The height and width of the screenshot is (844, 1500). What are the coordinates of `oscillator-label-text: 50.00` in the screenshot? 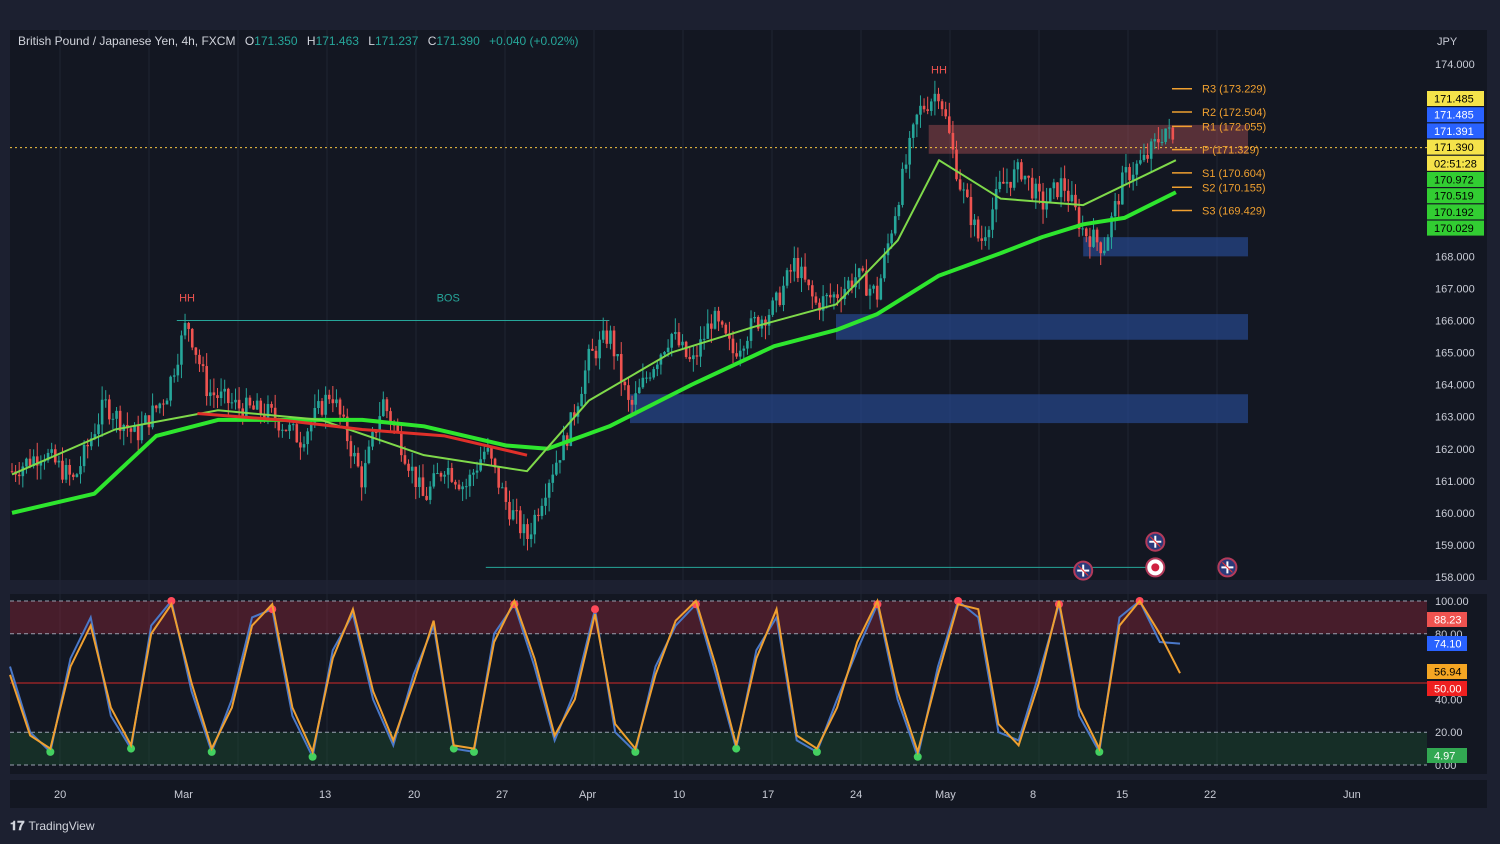 It's located at (1448, 690).